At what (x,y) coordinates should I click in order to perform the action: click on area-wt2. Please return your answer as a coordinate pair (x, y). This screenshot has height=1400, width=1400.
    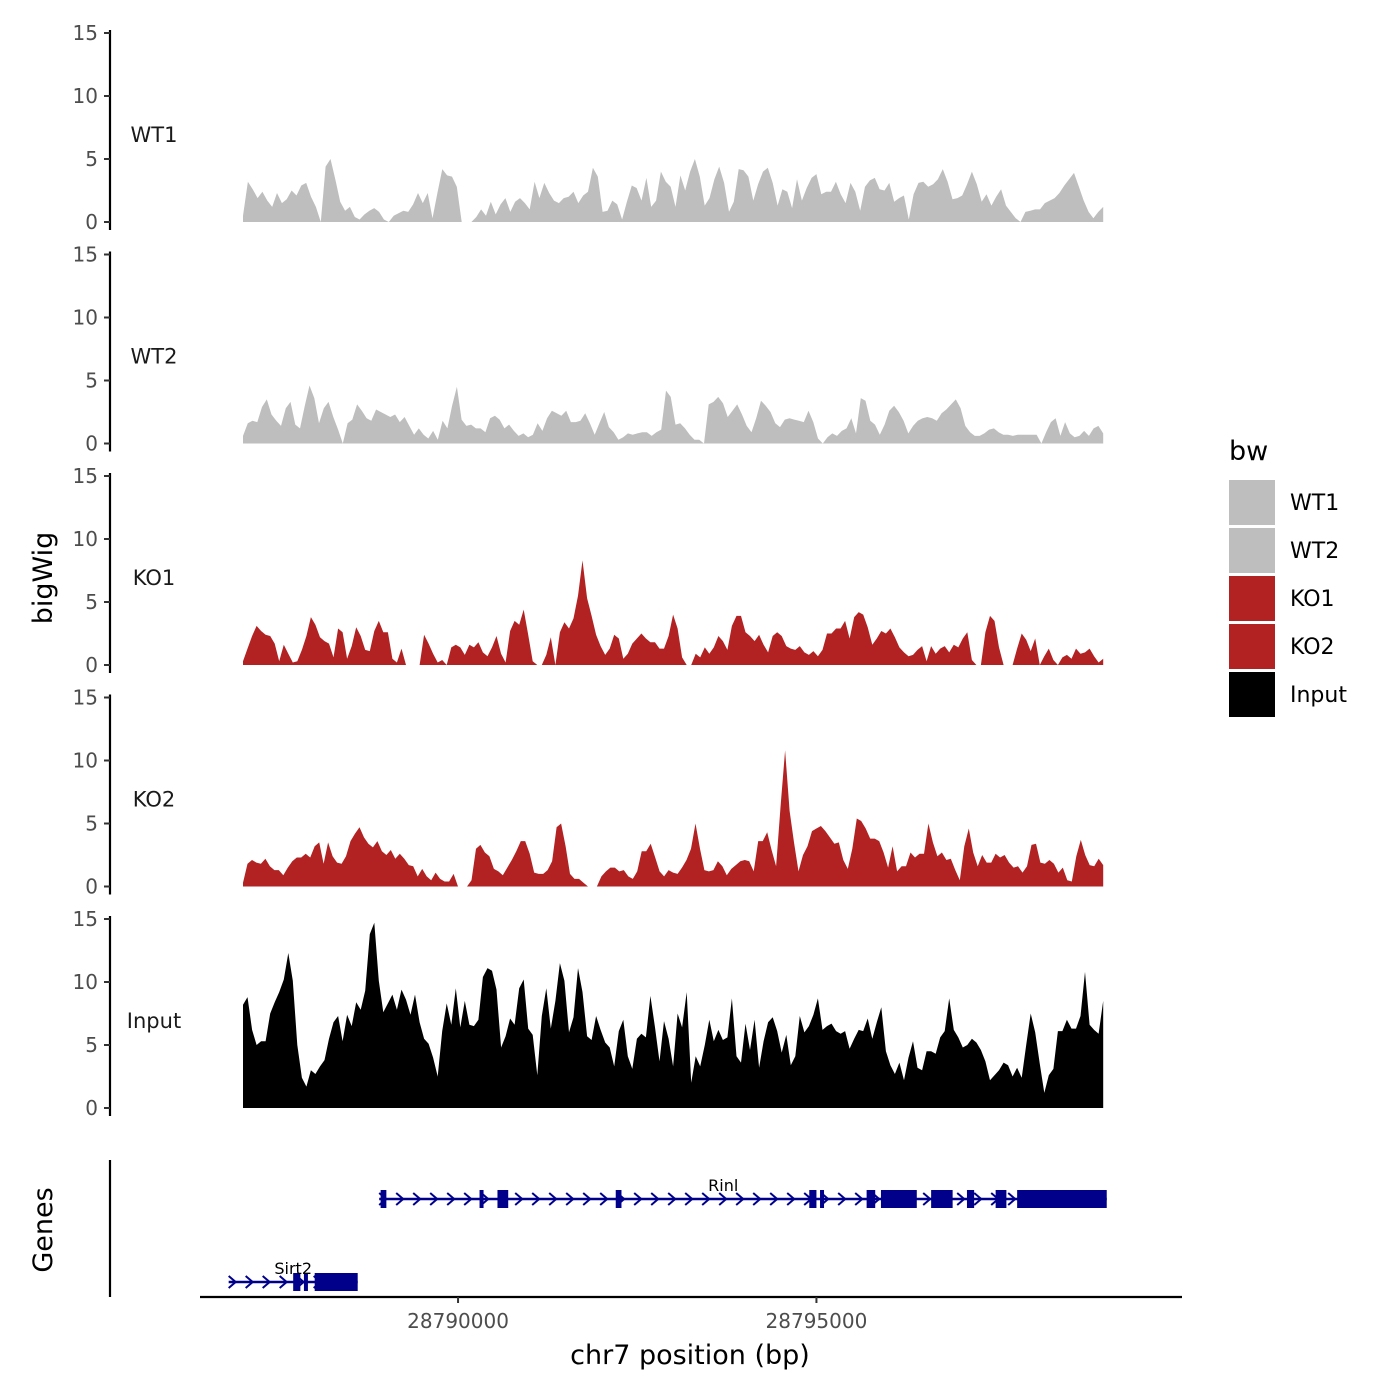
    Looking at the image, I should click on (673, 414).